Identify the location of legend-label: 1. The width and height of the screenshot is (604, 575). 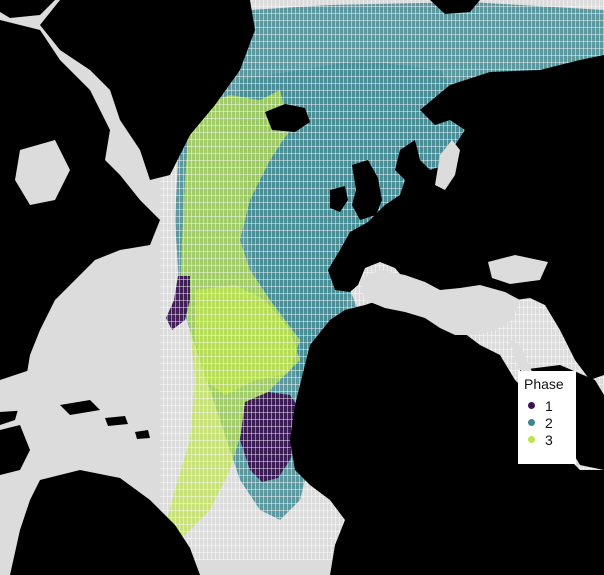
(549, 405).